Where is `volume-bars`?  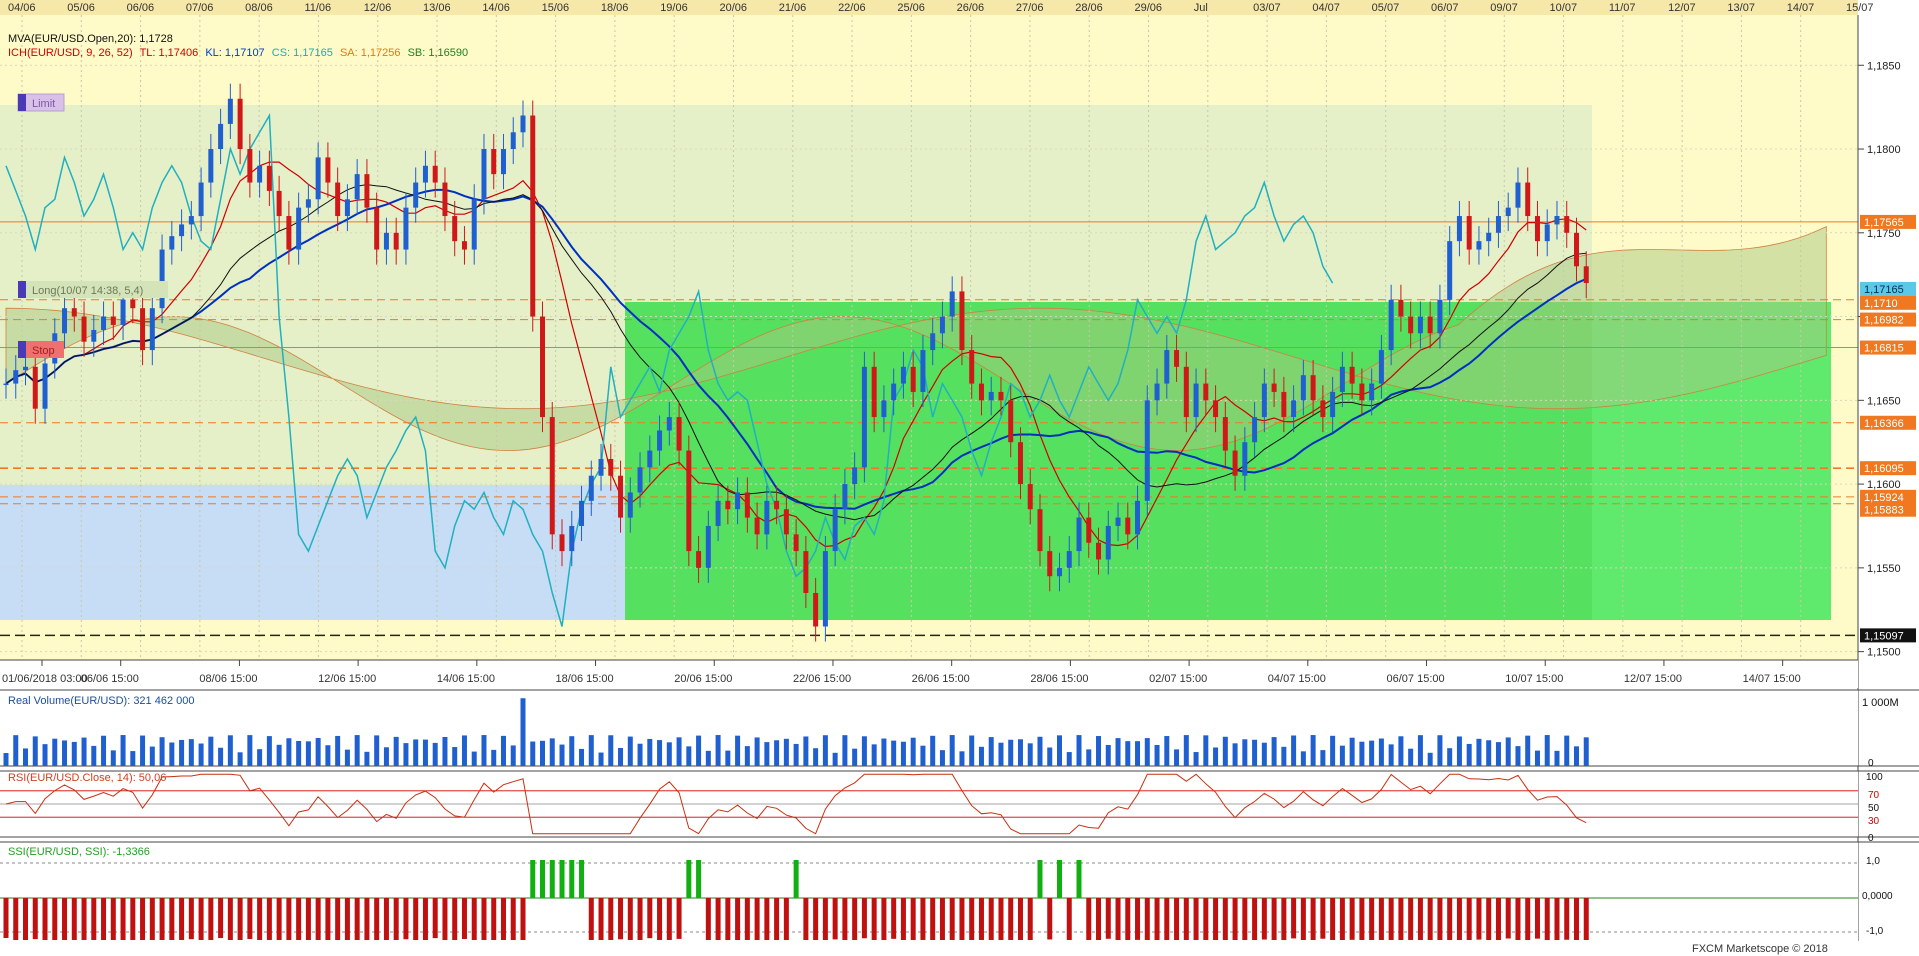
volume-bars is located at coordinates (796, 732).